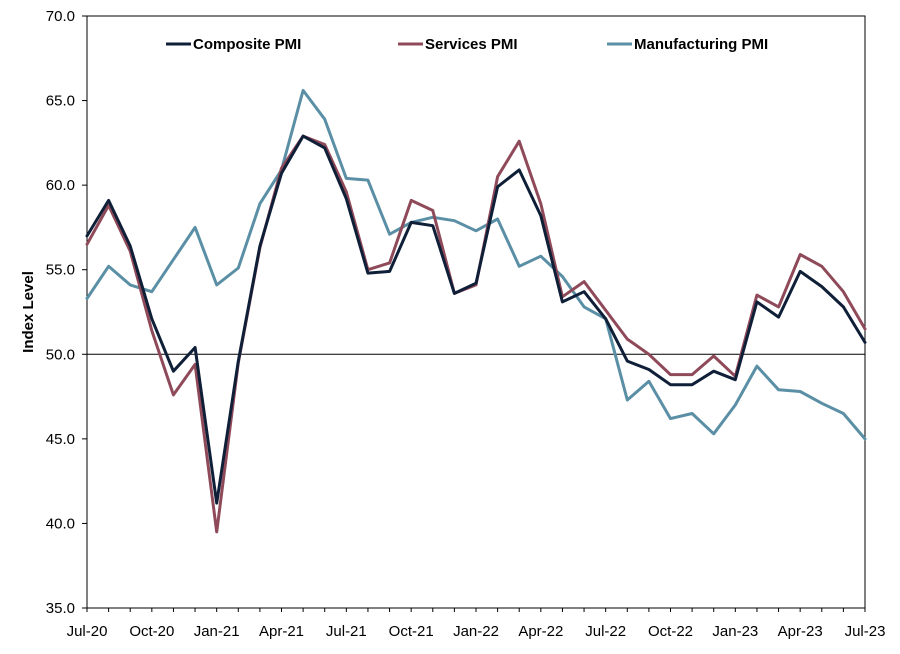 This screenshot has height=654, width=900. I want to click on x-tick-label: Oct-21, so click(411, 631).